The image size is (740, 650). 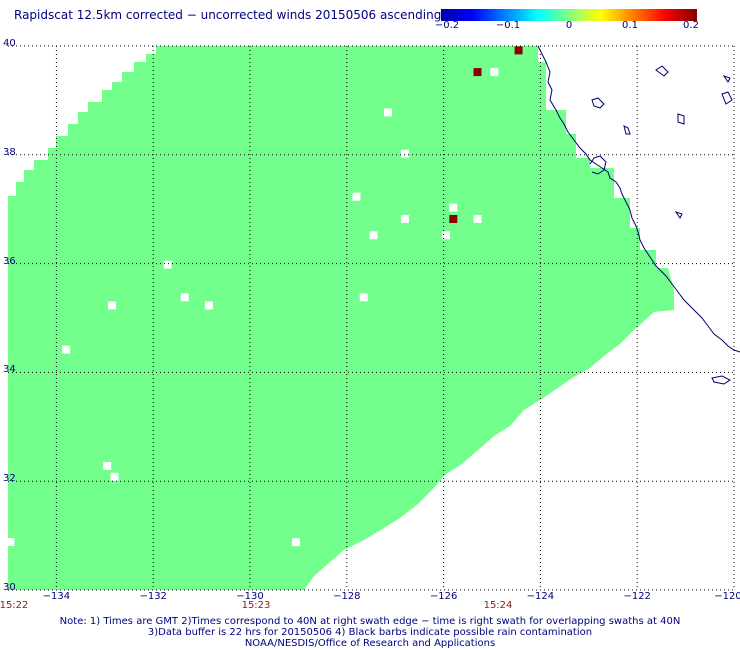 I want to click on time-label: 15:22, so click(x=14, y=605).